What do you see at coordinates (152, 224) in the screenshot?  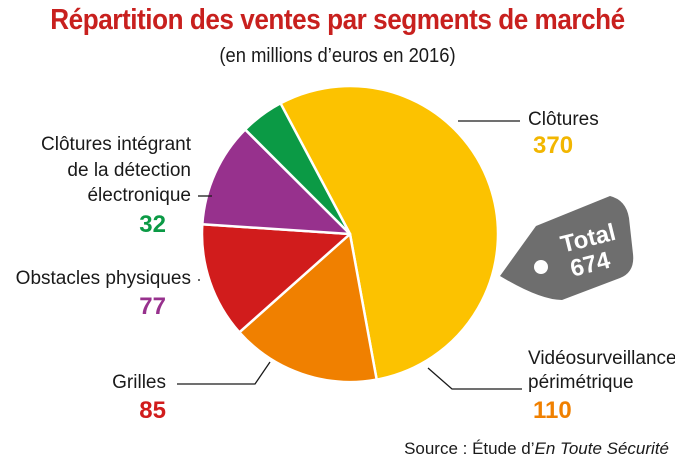 I see `slice-value-4: 32` at bounding box center [152, 224].